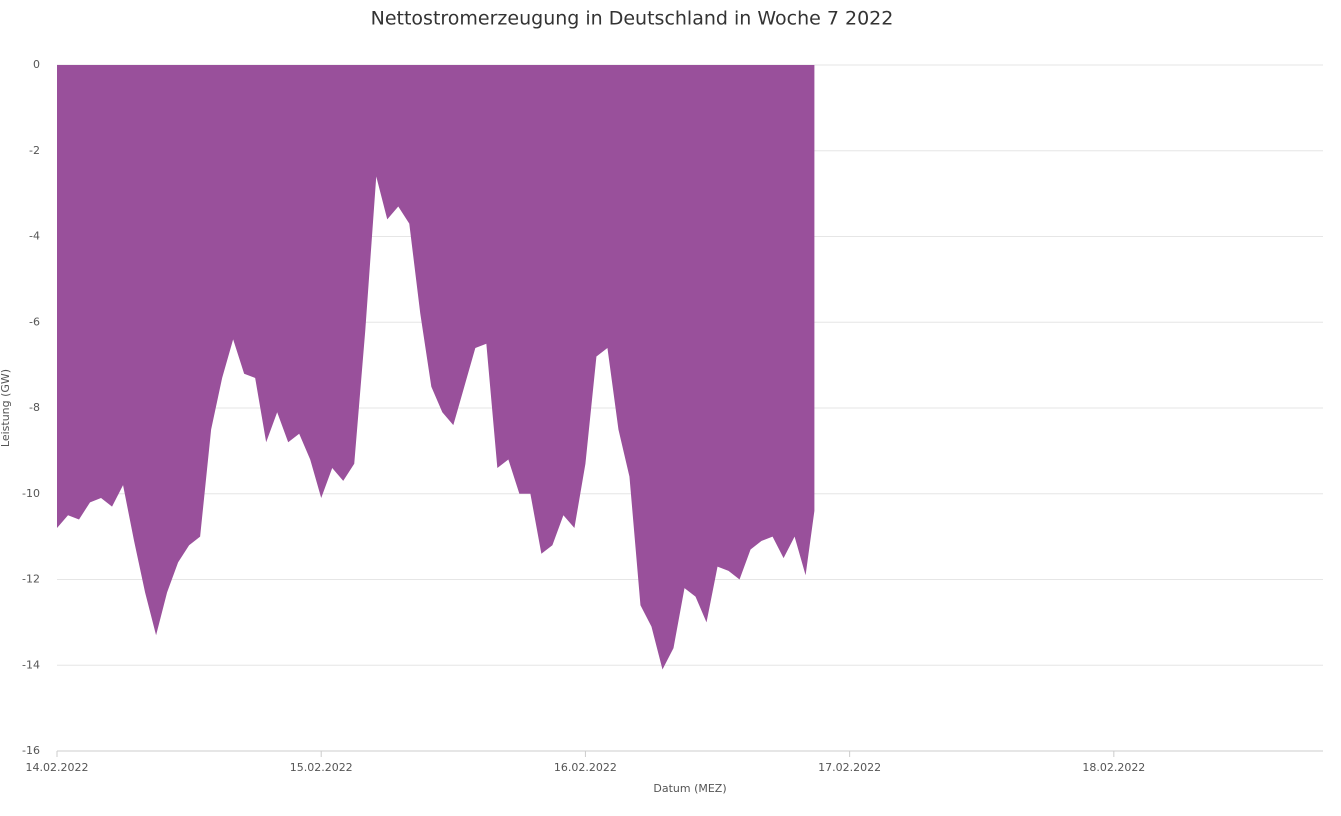  I want to click on y-tick-label: -6, so click(34, 321).